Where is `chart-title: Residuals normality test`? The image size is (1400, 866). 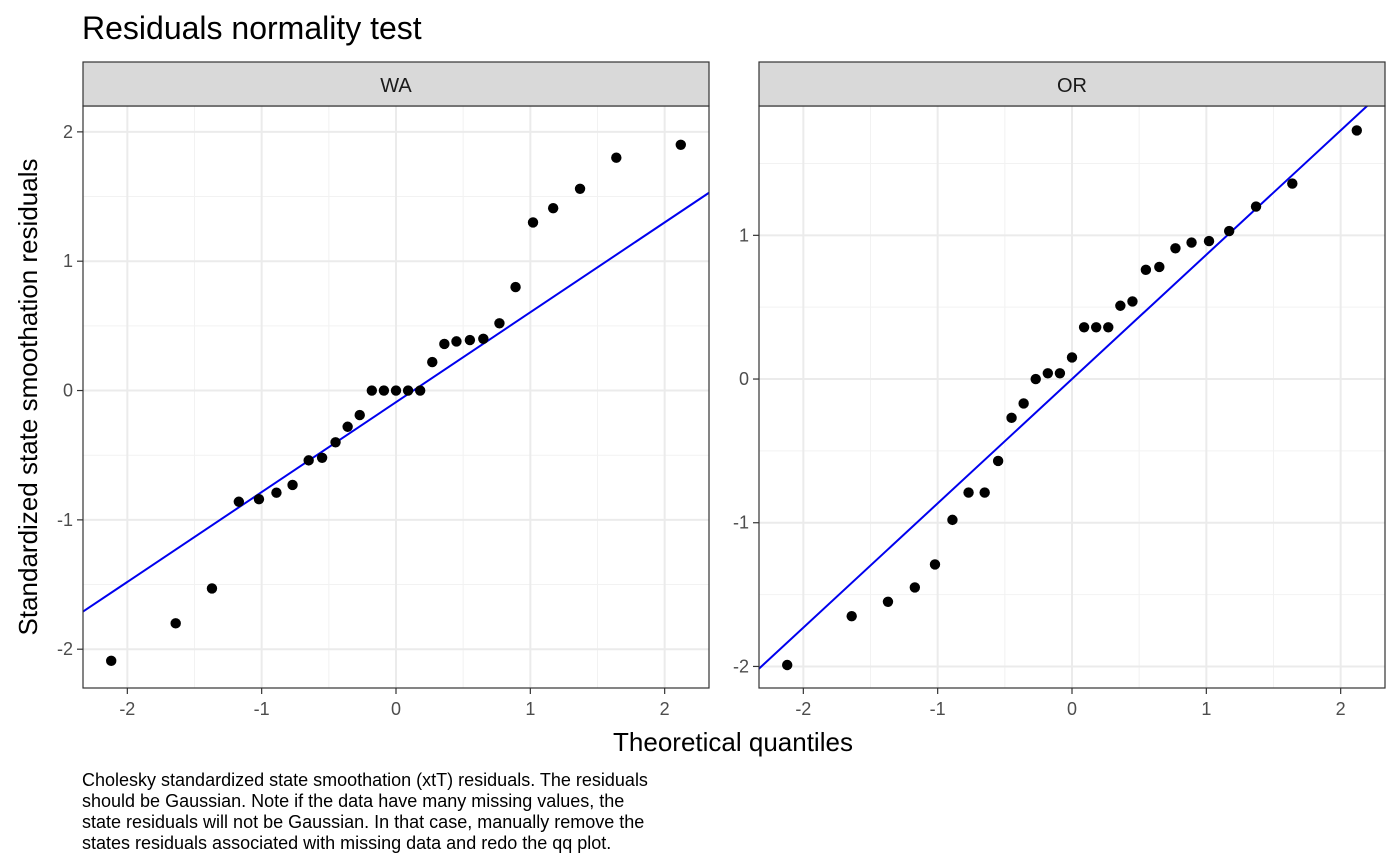
chart-title: Residuals normality test is located at coordinates (252, 28).